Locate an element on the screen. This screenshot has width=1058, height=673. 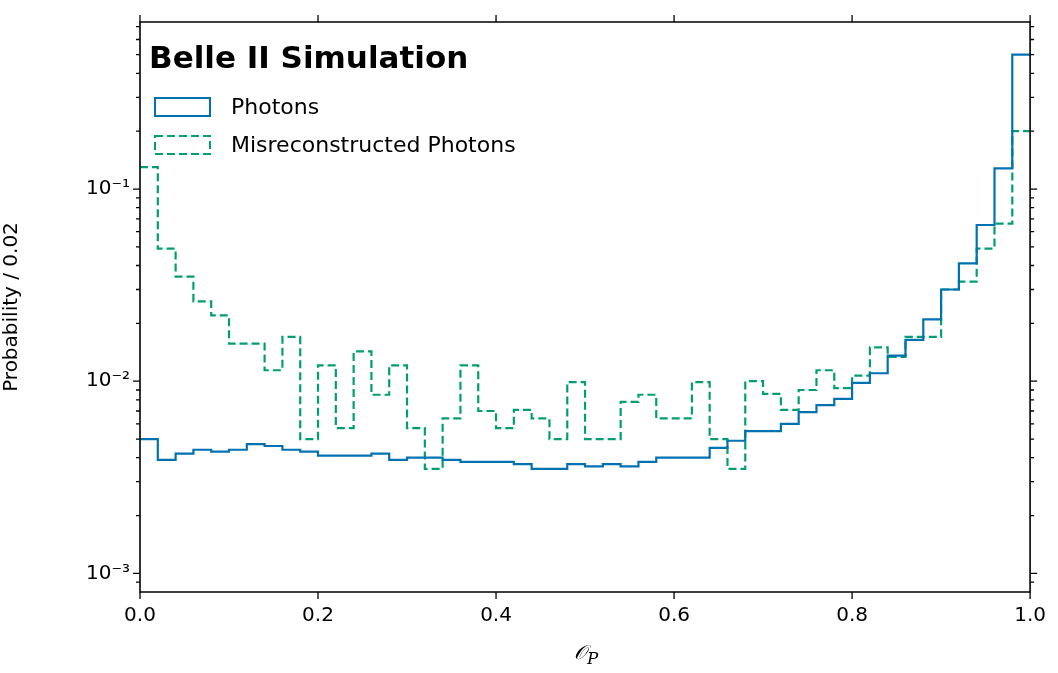
x-tick-label: 1.0 is located at coordinates (1030, 614).